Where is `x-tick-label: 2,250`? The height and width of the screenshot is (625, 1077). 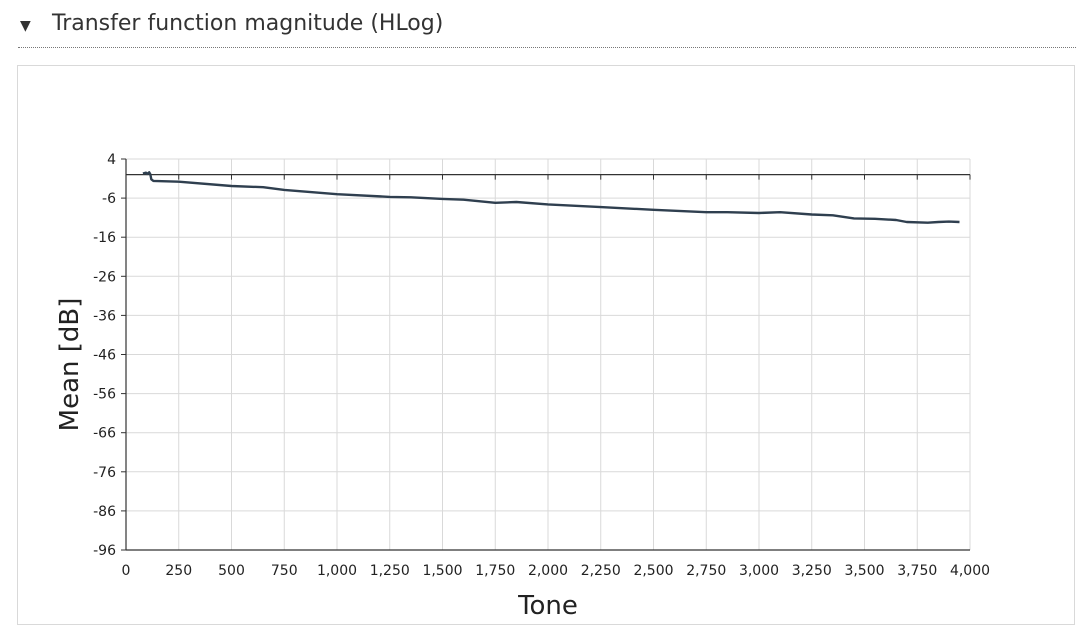 x-tick-label: 2,250 is located at coordinates (601, 571).